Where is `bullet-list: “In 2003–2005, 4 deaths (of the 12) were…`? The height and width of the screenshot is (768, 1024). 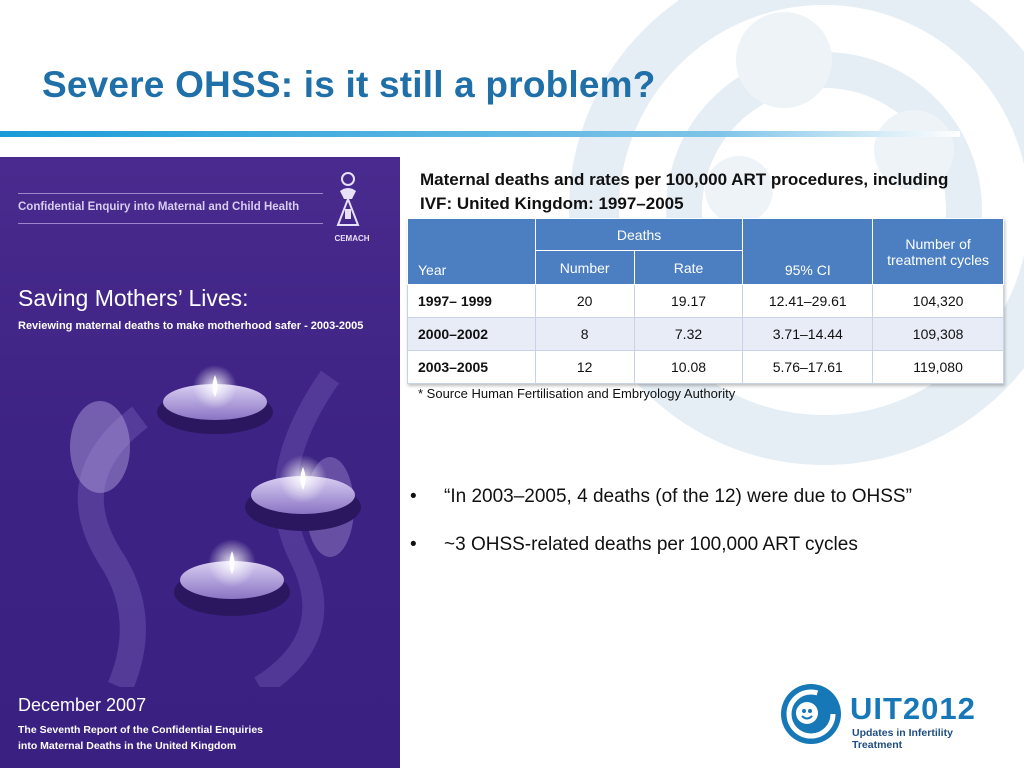 bullet-list: “In 2003–2005, 4 deaths (of the 12) were… is located at coordinates (660, 534).